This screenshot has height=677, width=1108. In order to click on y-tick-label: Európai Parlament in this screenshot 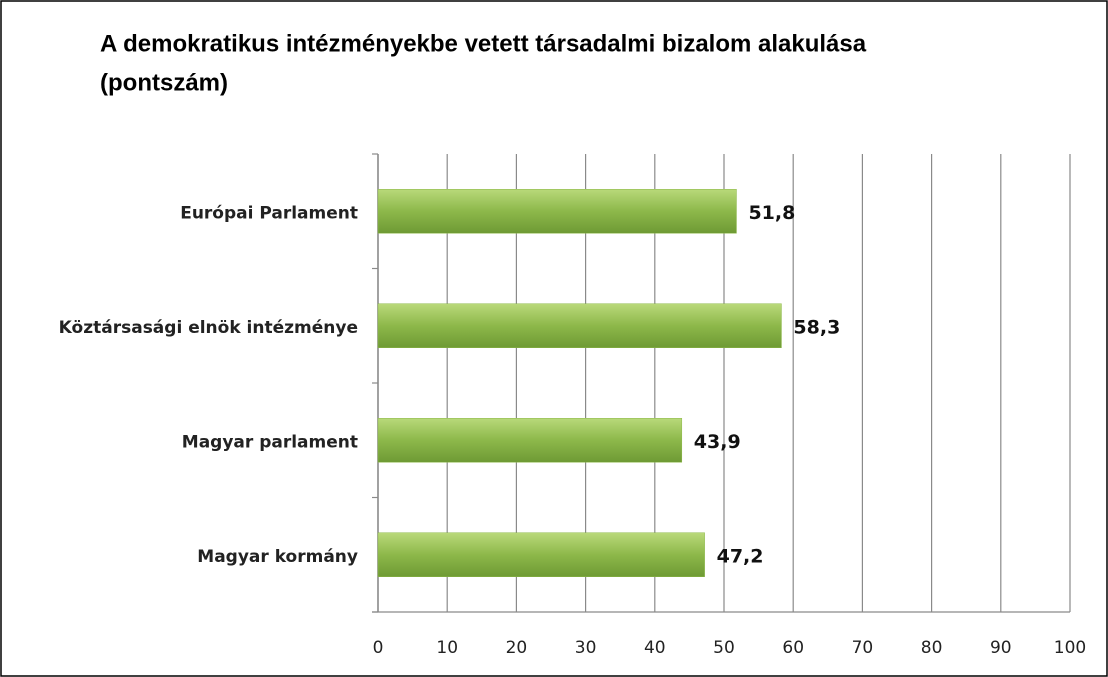, I will do `click(269, 213)`.